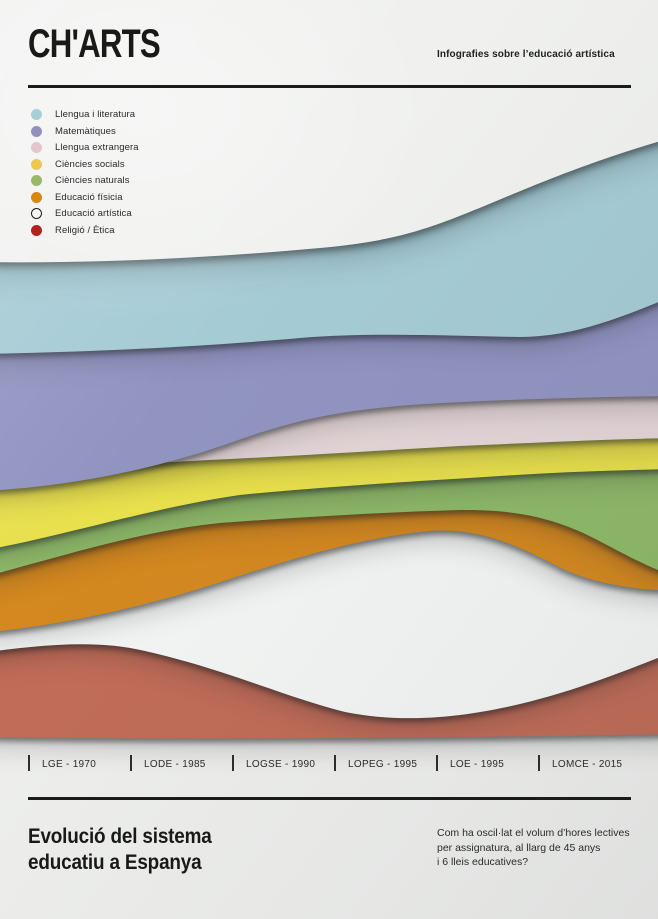  What do you see at coordinates (97, 147) in the screenshot?
I see `legend-label: Llengua extrangera` at bounding box center [97, 147].